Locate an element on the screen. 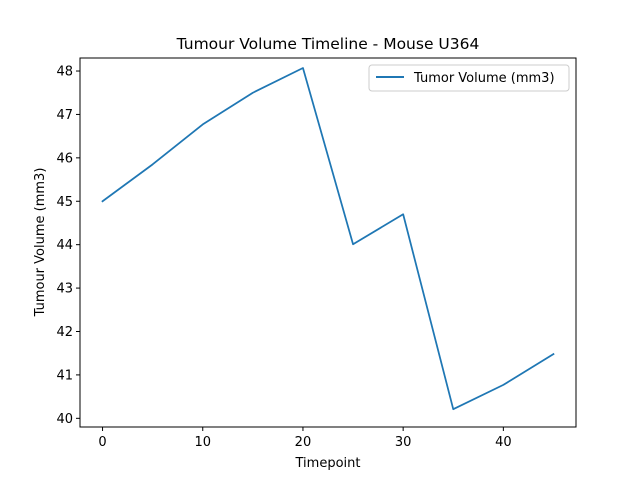  y-tick-label: 45 is located at coordinates (64, 202).